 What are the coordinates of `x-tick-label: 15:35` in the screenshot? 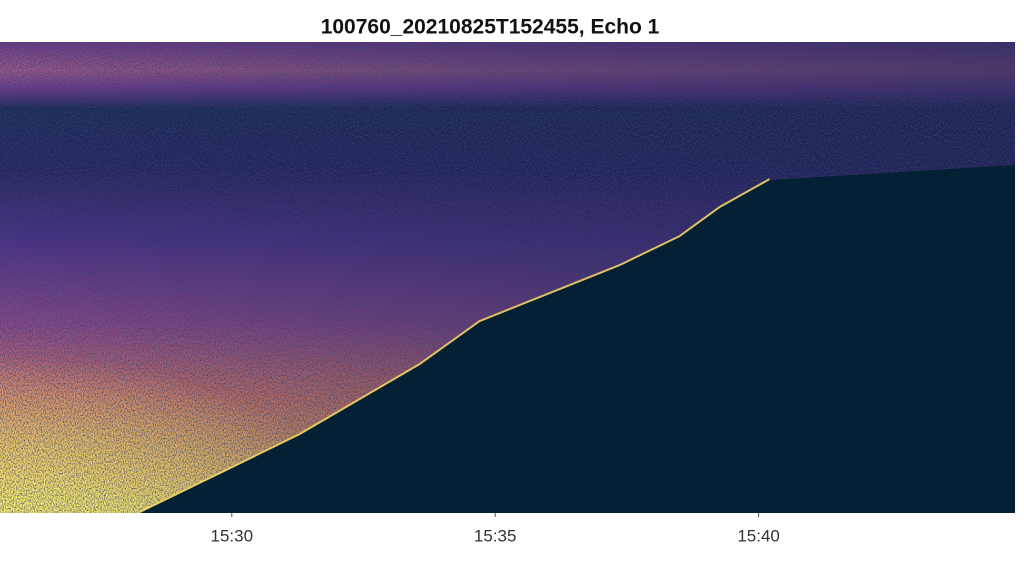 It's located at (495, 535).